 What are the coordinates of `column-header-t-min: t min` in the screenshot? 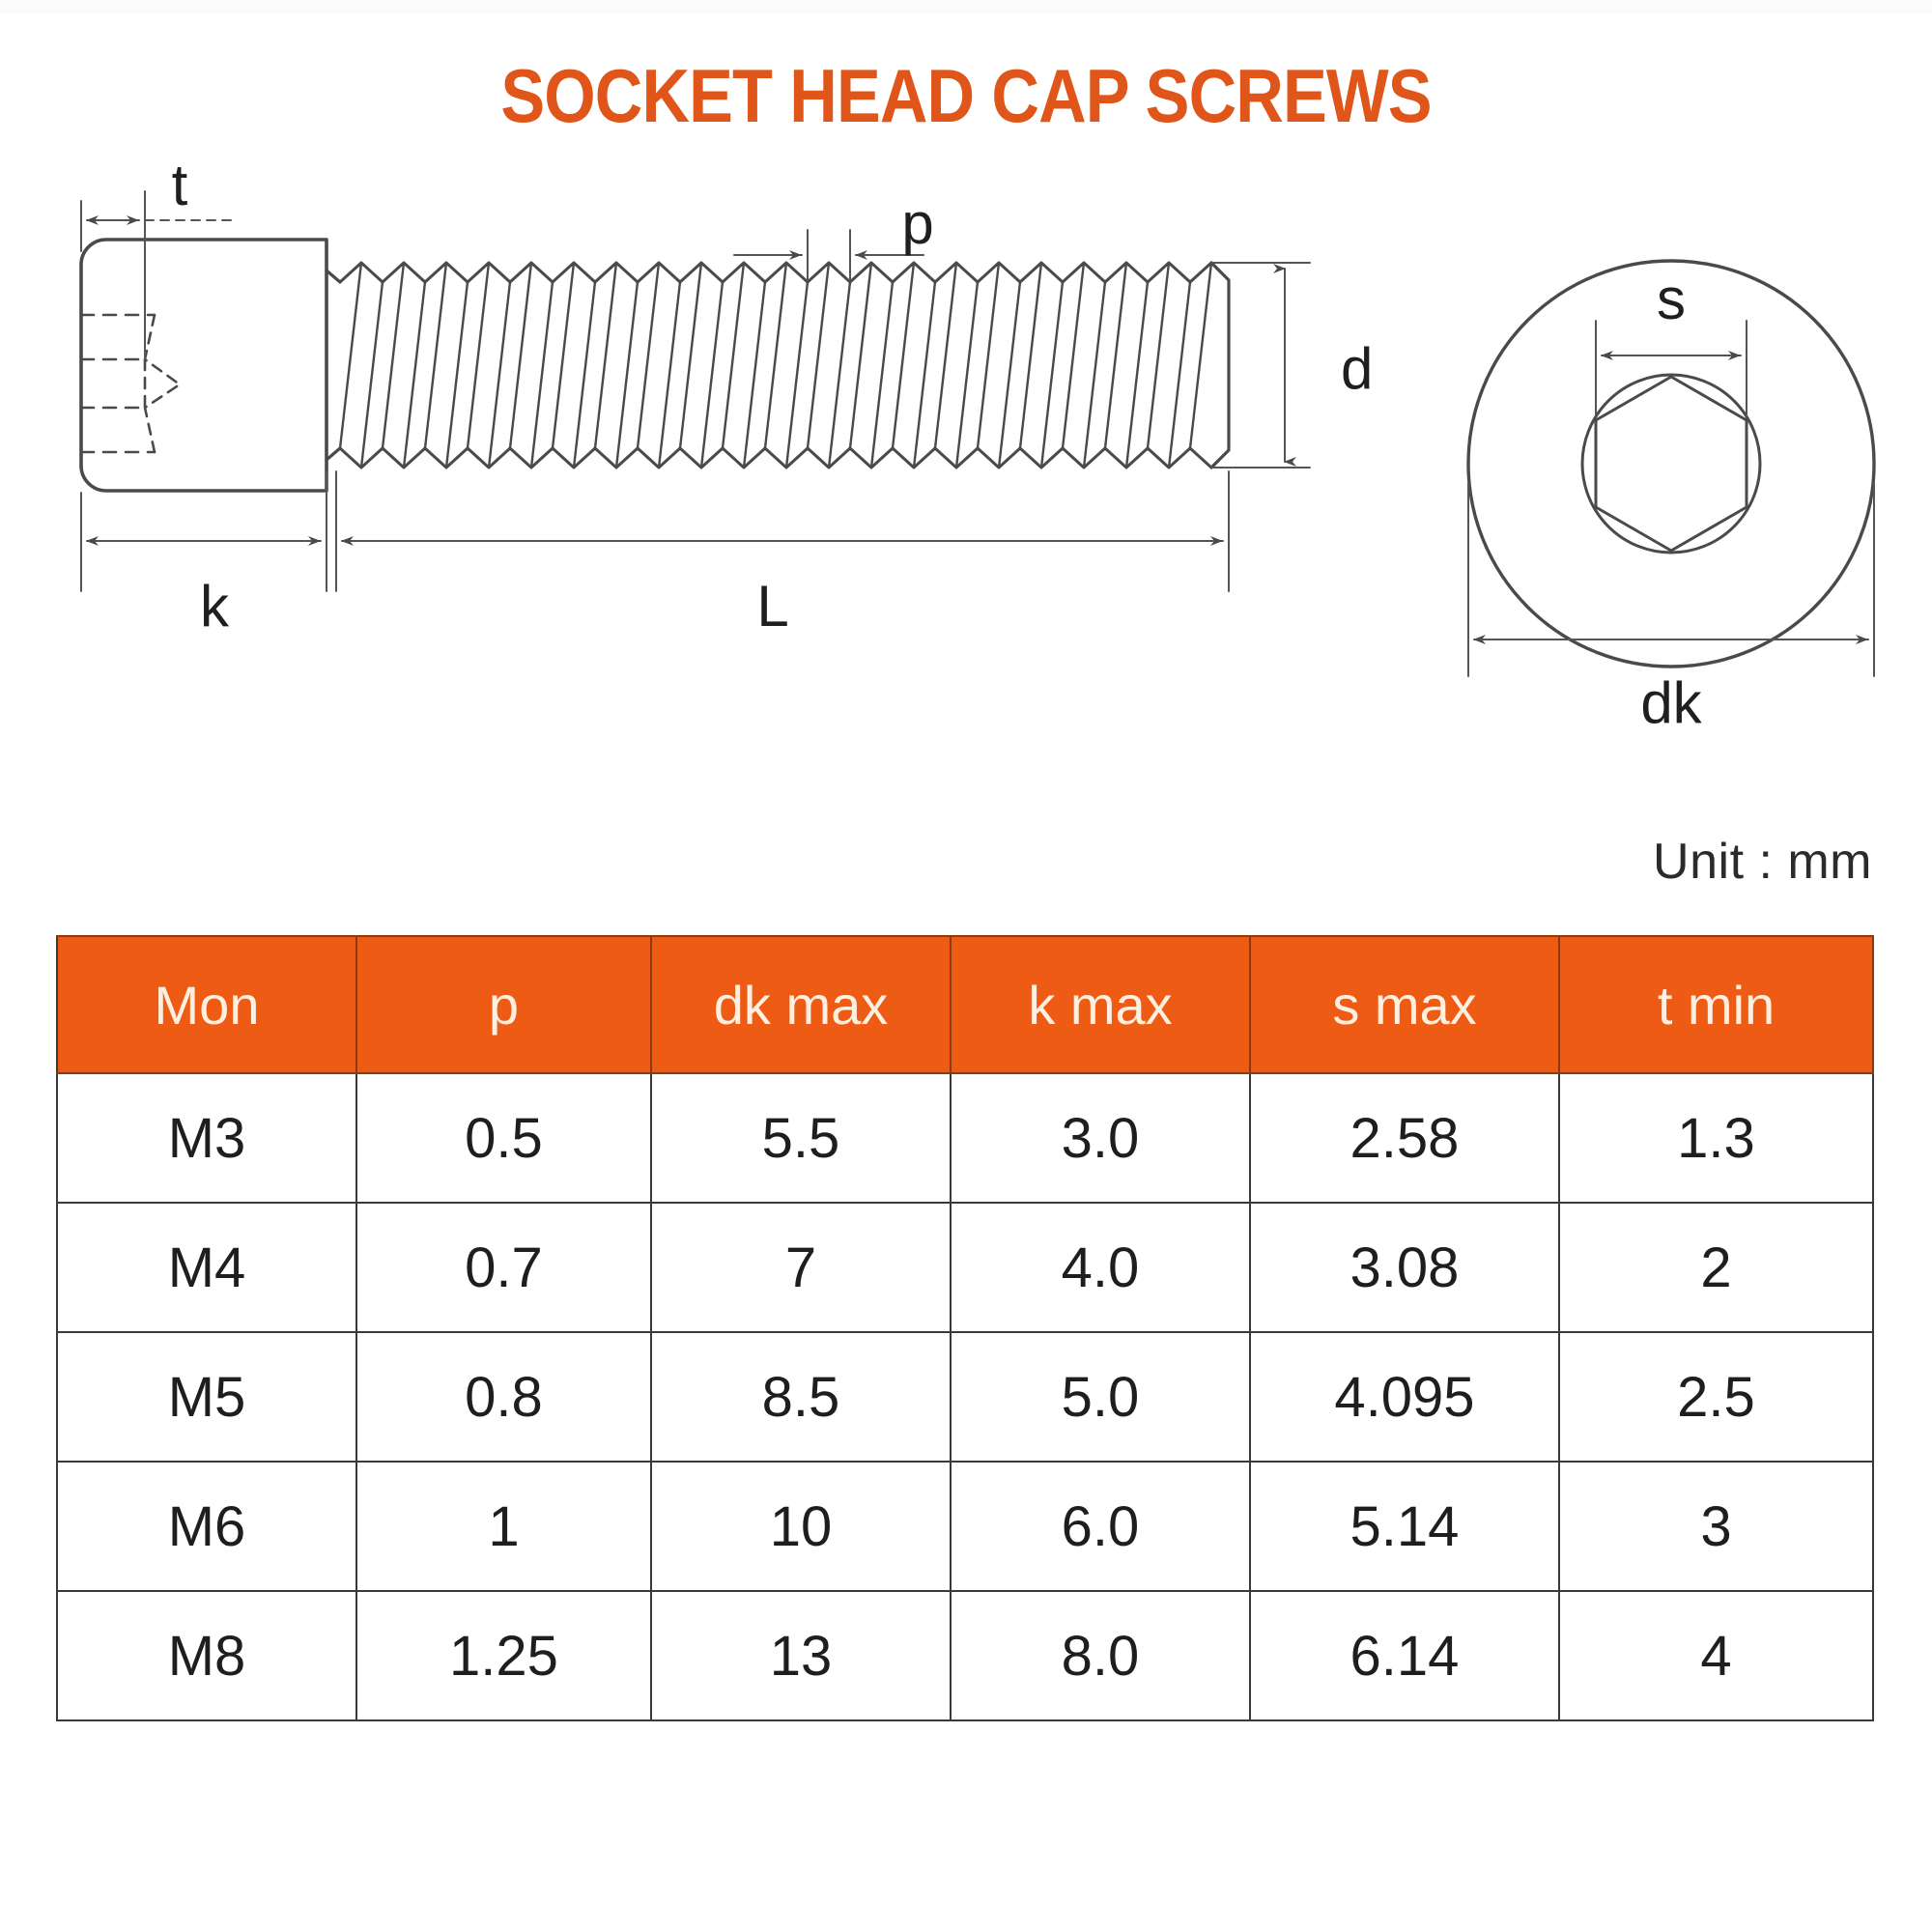 It's located at (1716, 1005).